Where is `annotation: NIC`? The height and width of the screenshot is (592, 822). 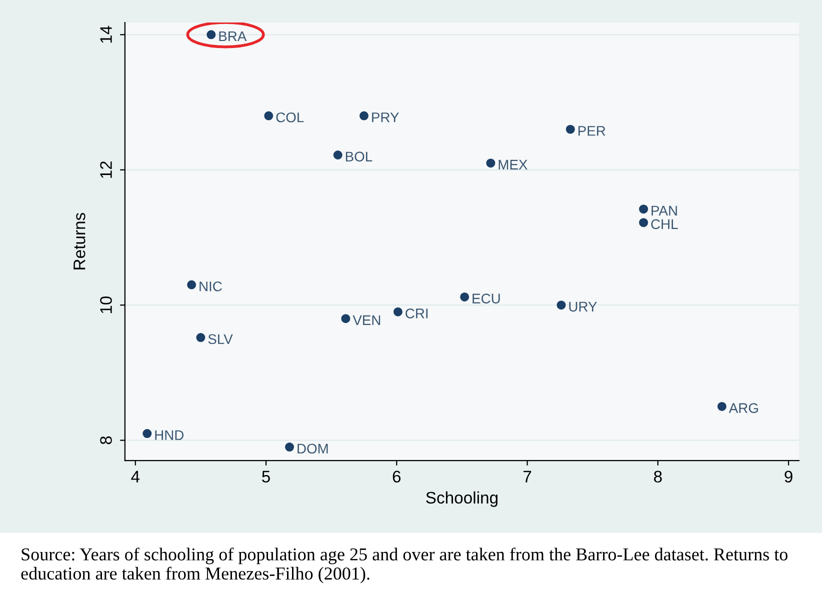 annotation: NIC is located at coordinates (211, 286).